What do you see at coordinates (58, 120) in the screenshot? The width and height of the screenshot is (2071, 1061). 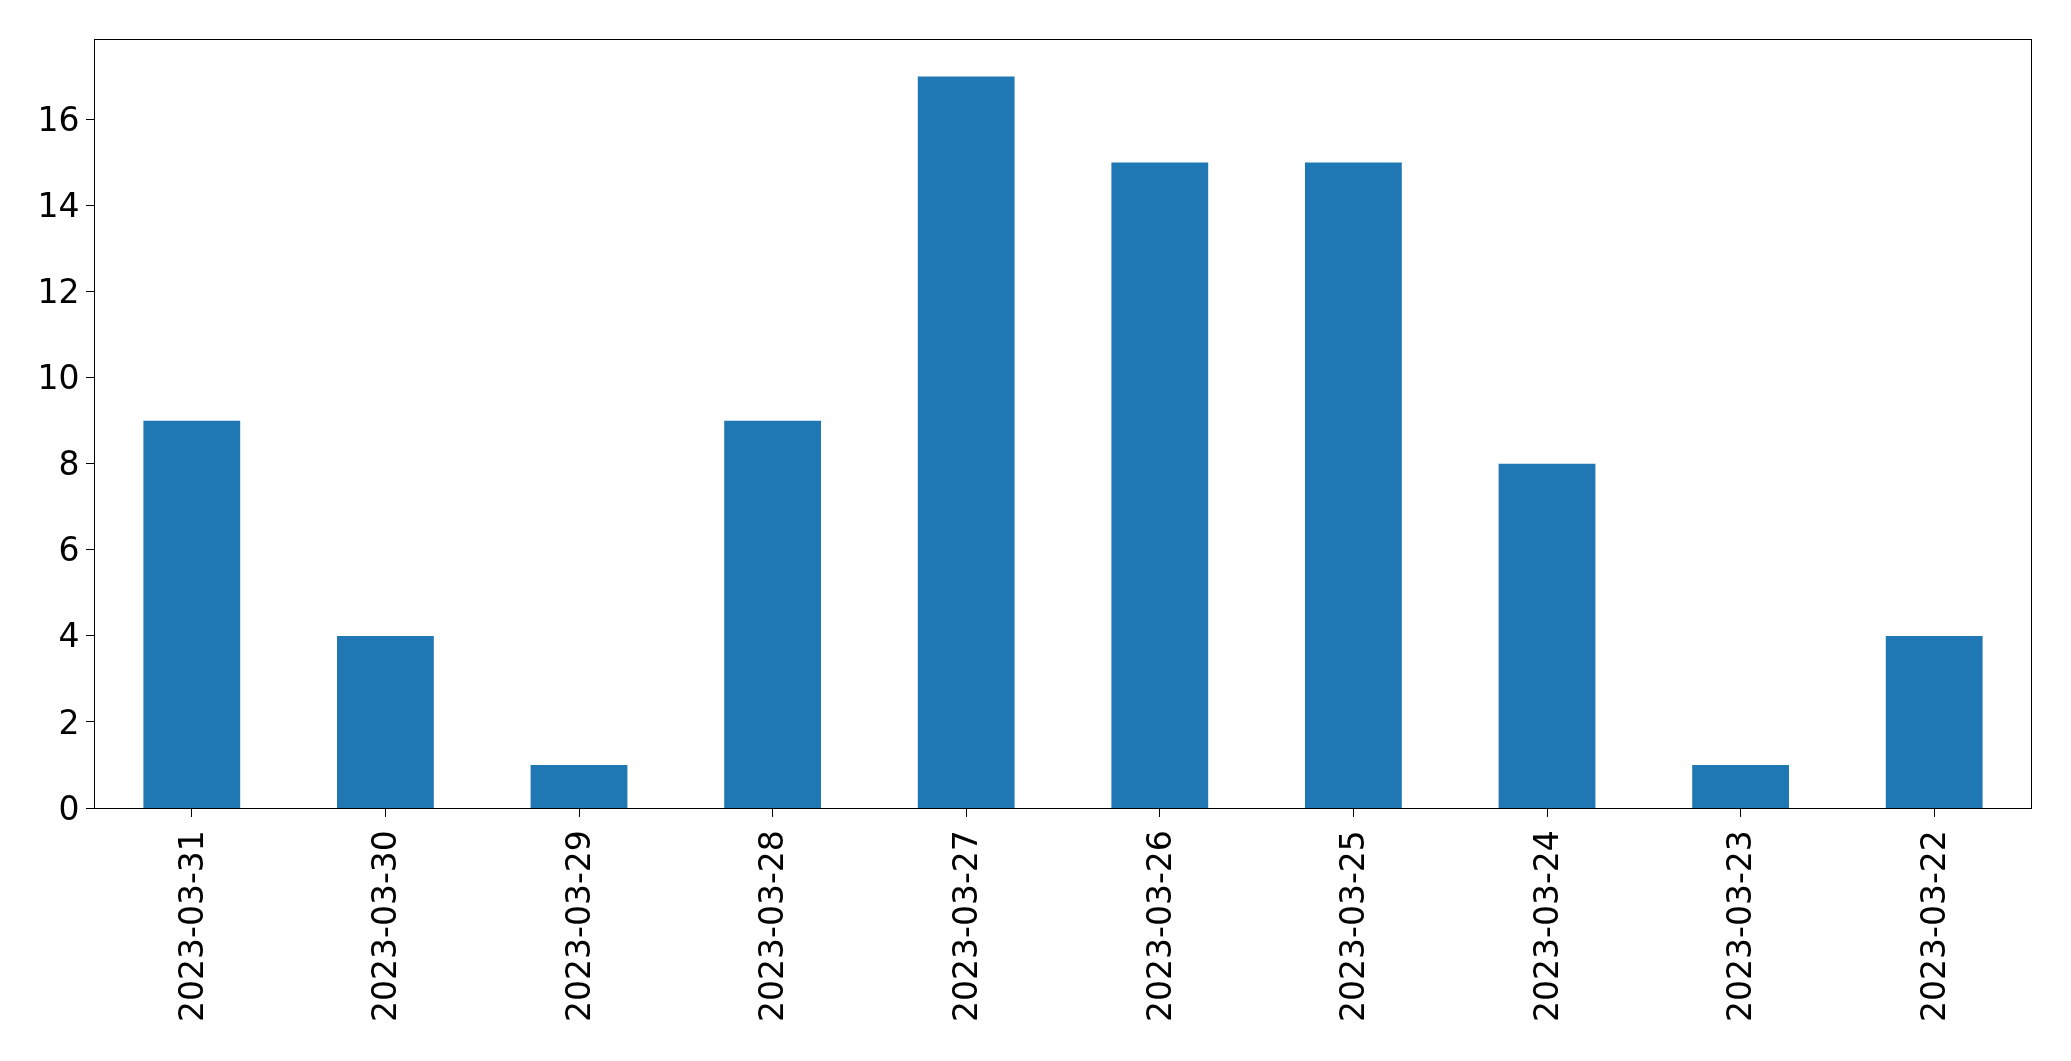 I see `y-tick-label: 16` at bounding box center [58, 120].